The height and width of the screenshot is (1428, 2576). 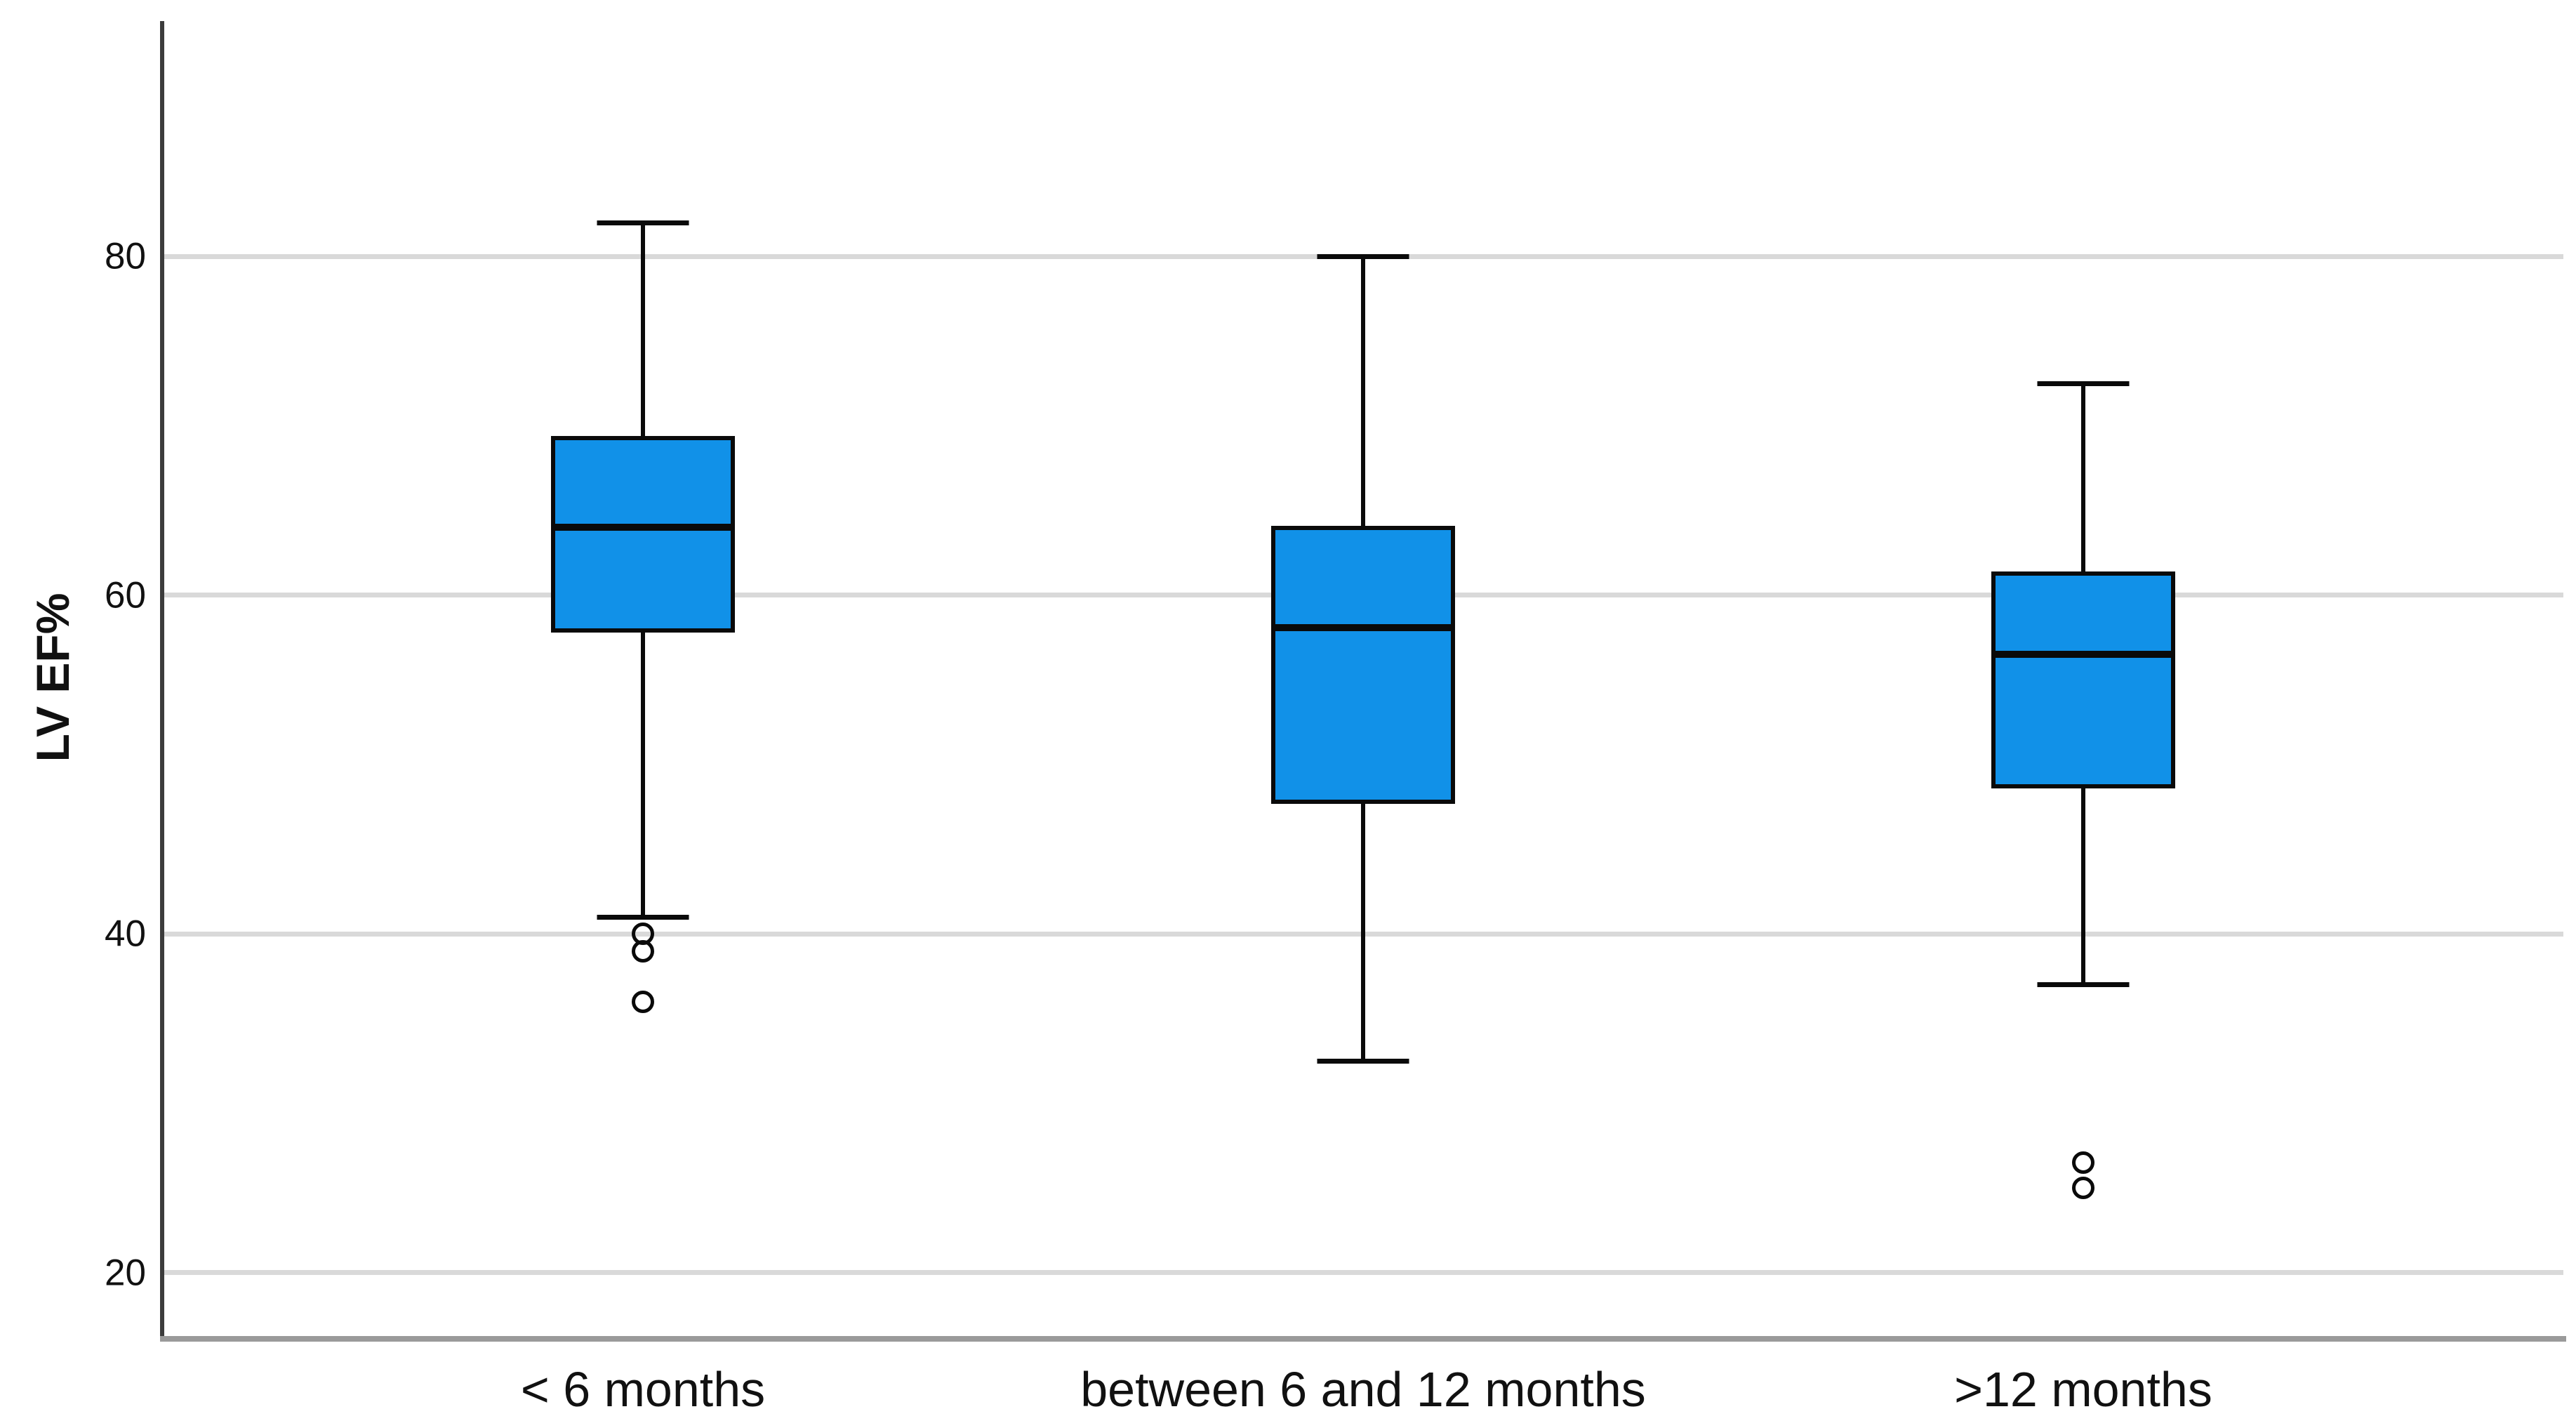 I want to click on x-axis-line, so click(x=1363, y=1339).